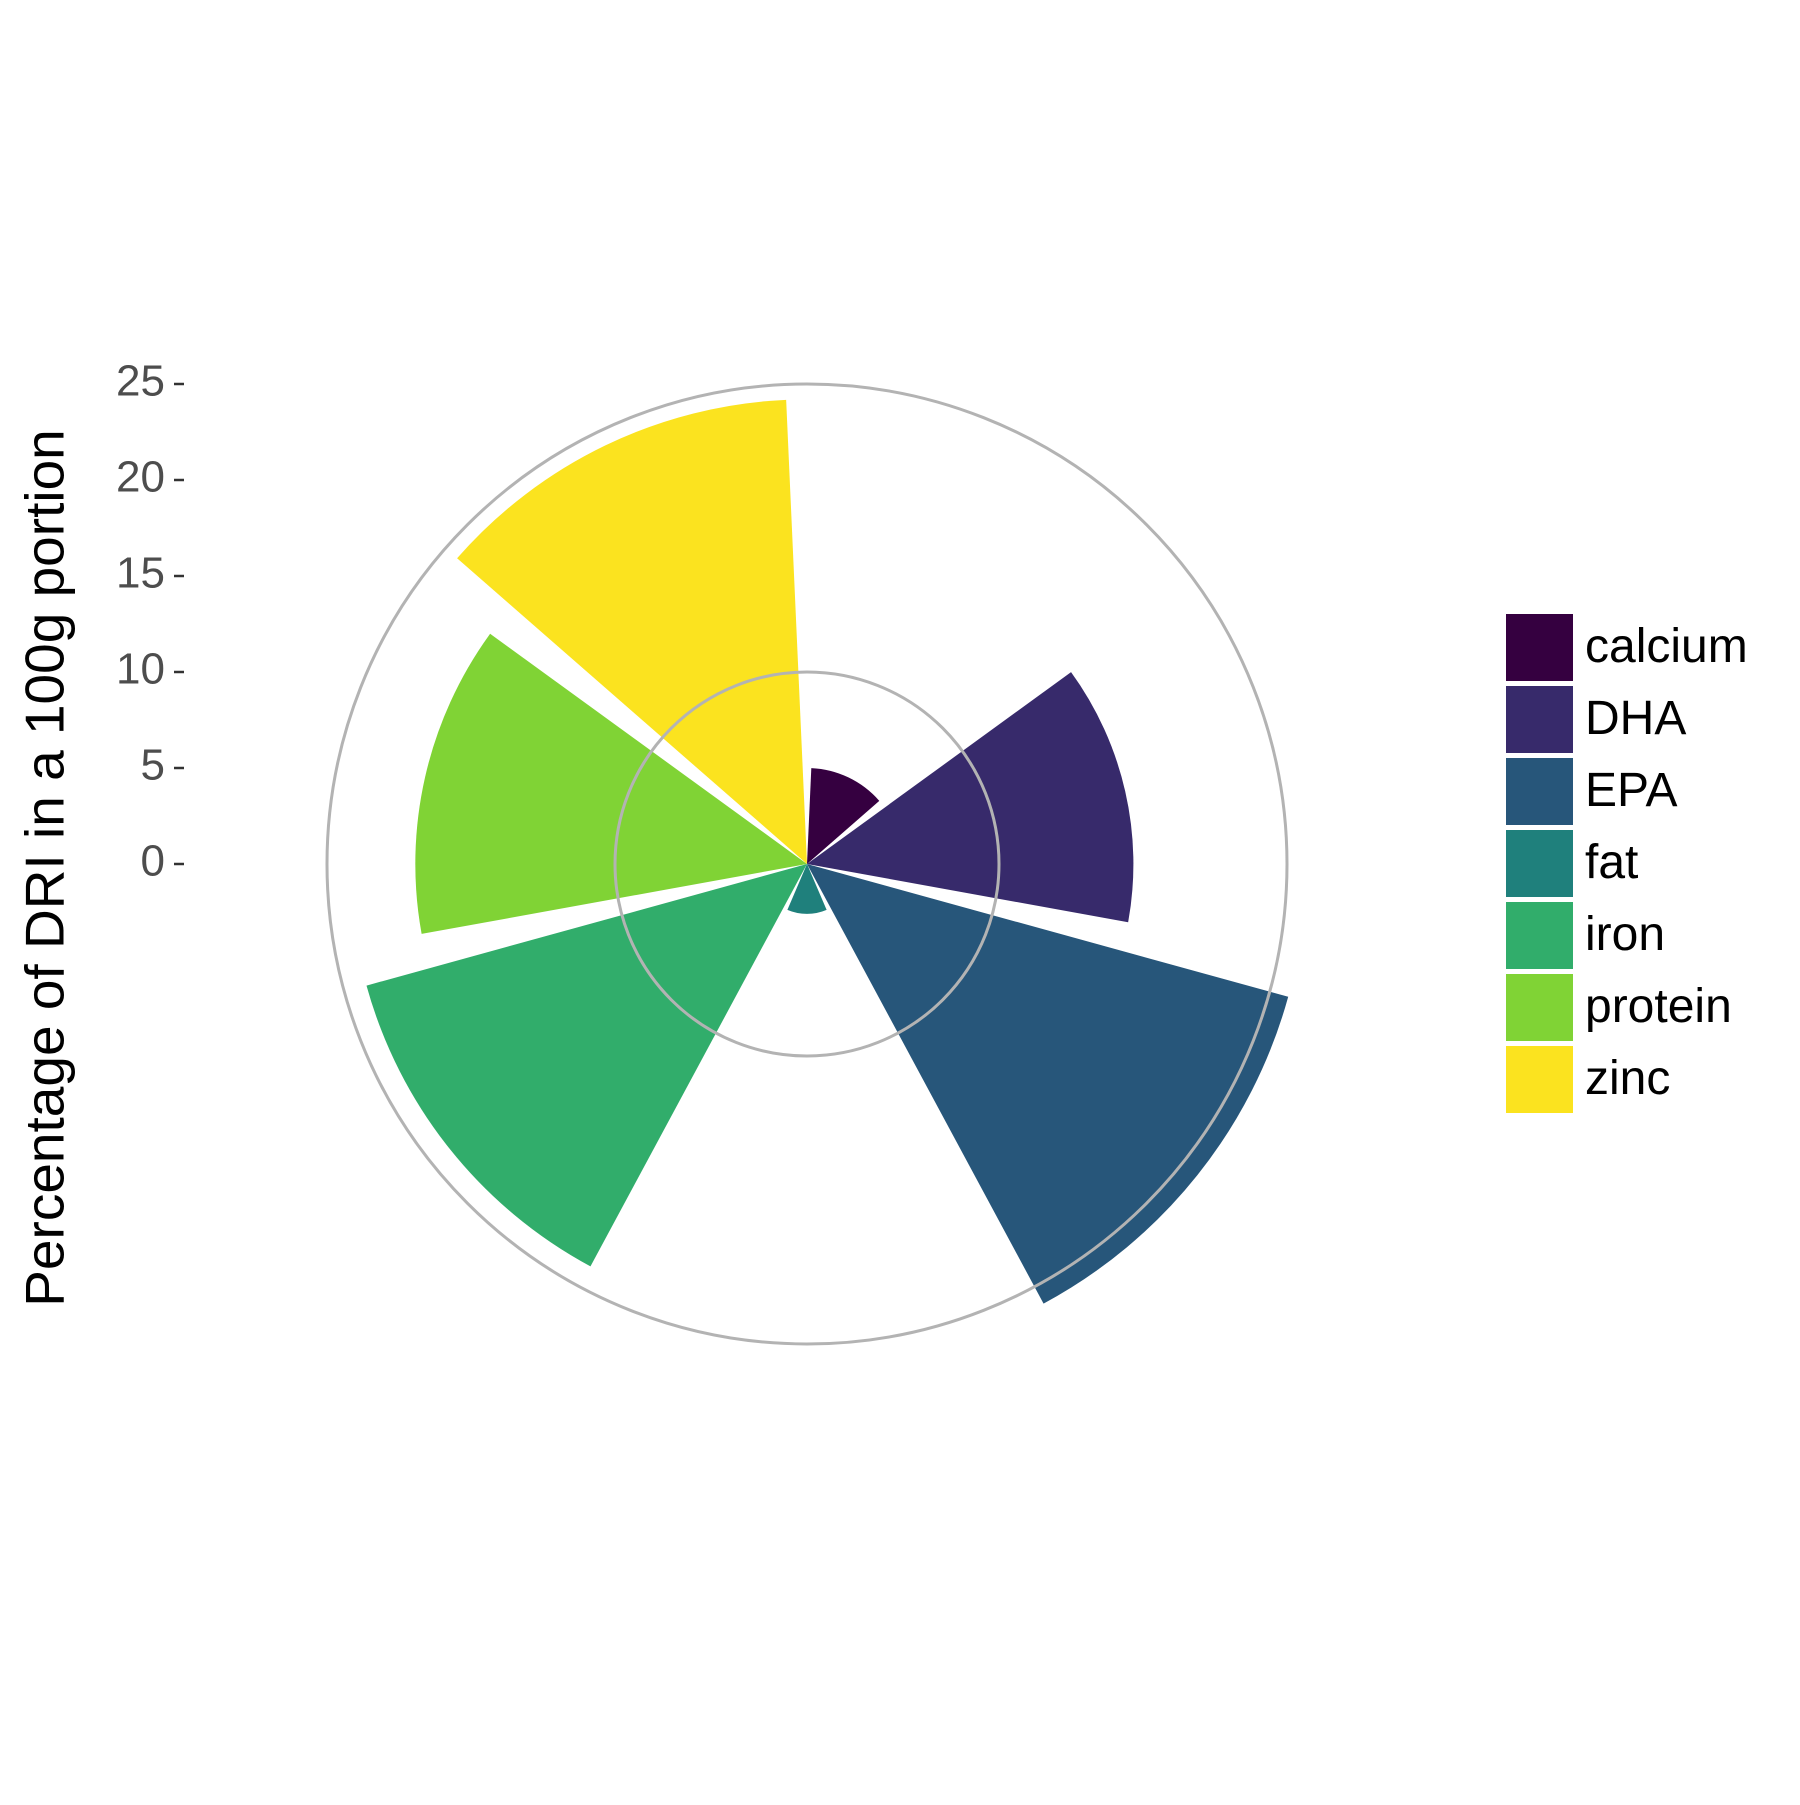 This screenshot has height=1805, width=1800. What do you see at coordinates (1627, 1078) in the screenshot?
I see `legend-label: zinc` at bounding box center [1627, 1078].